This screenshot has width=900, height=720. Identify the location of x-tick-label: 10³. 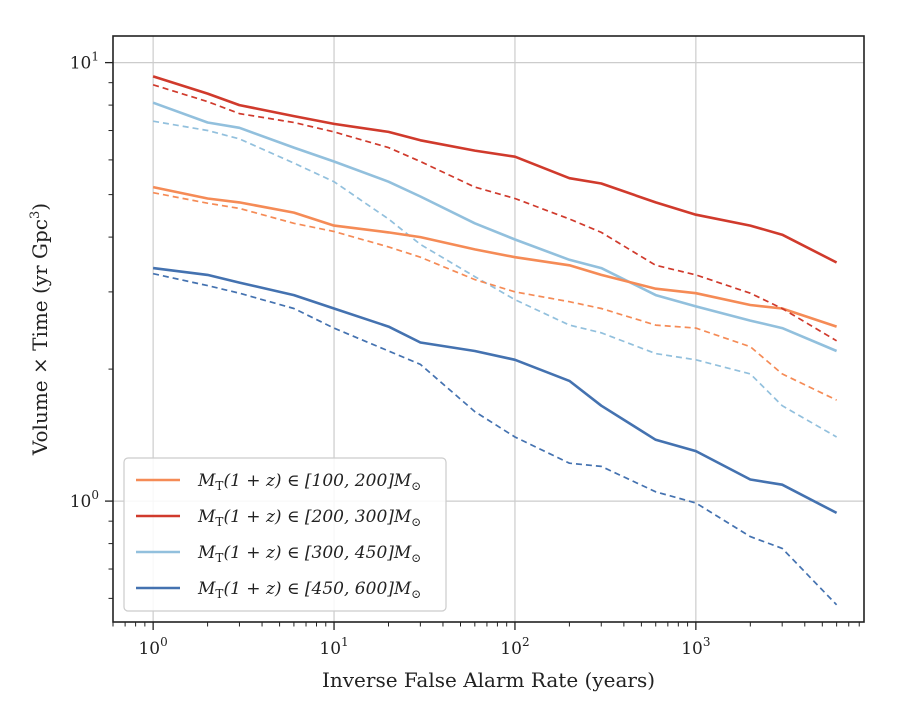
(695, 647).